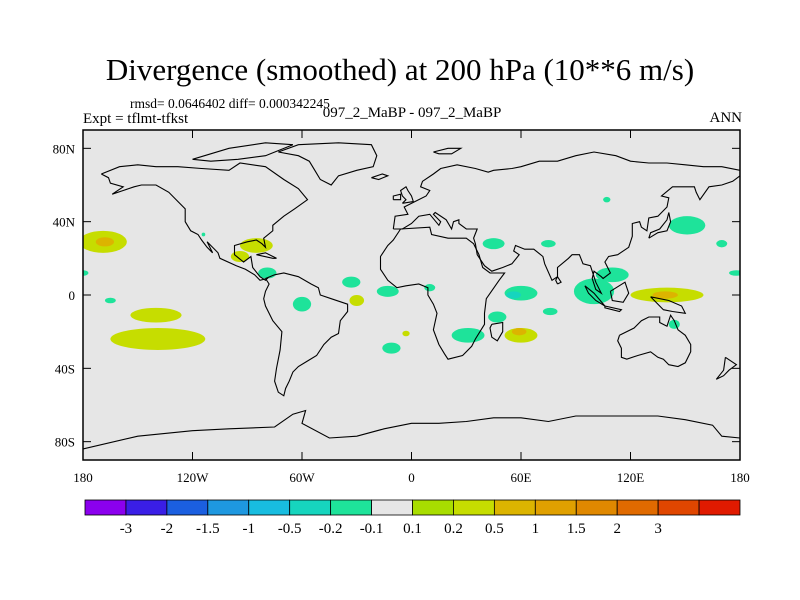 Image resolution: width=800 pixels, height=600 pixels. I want to click on colorbar-label: 3, so click(658, 529).